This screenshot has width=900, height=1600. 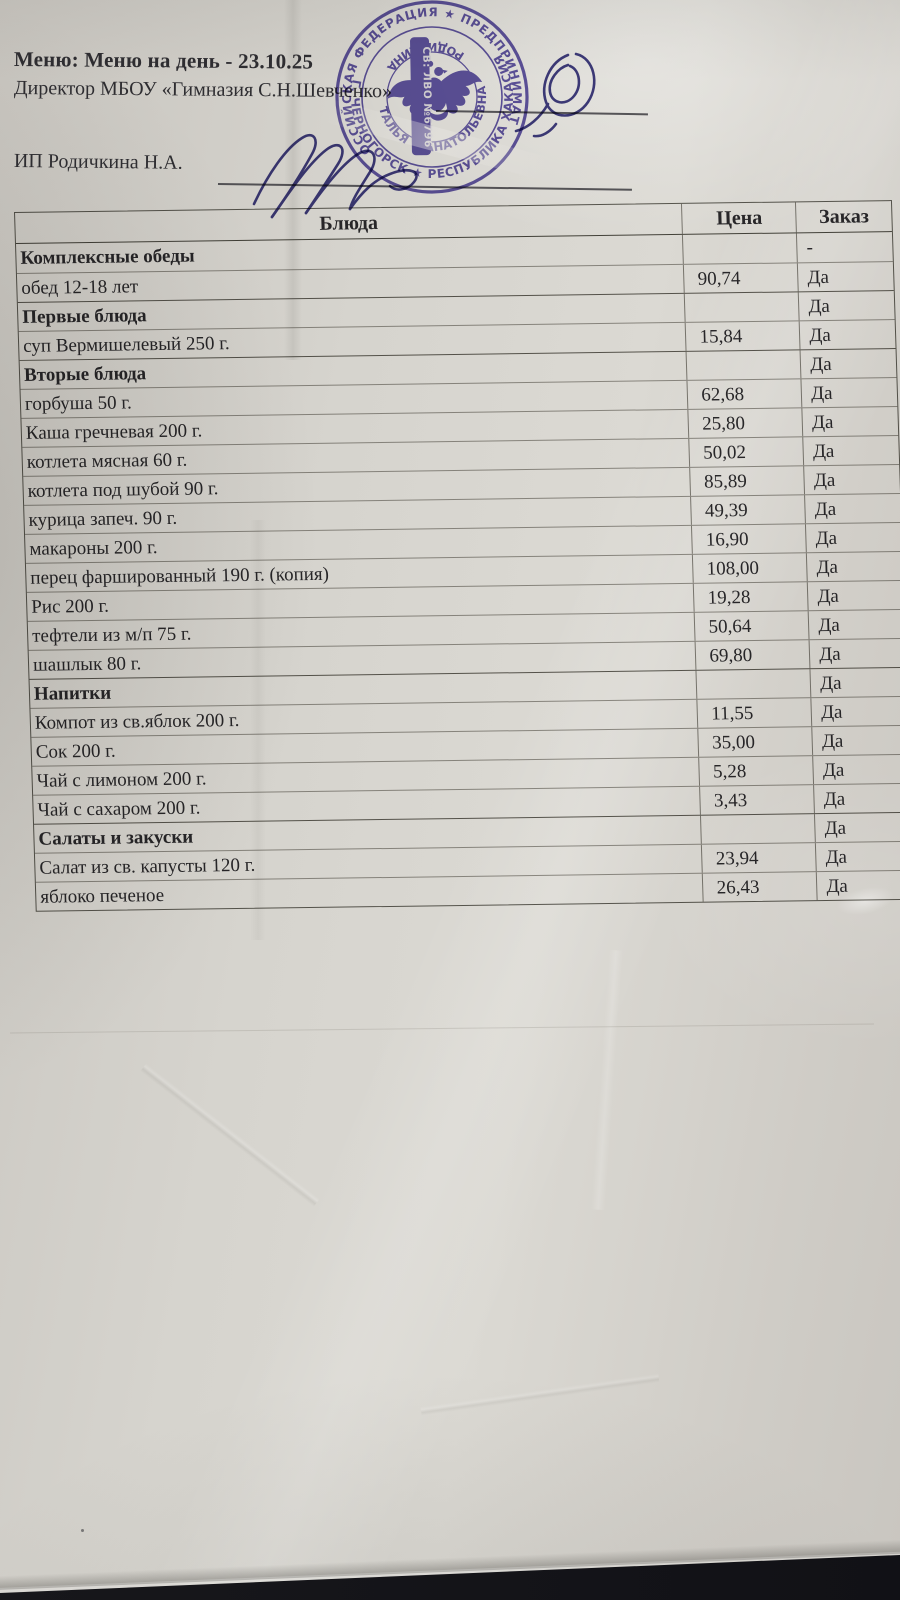 I want to click on cell-price: 69,80, so click(x=752, y=655).